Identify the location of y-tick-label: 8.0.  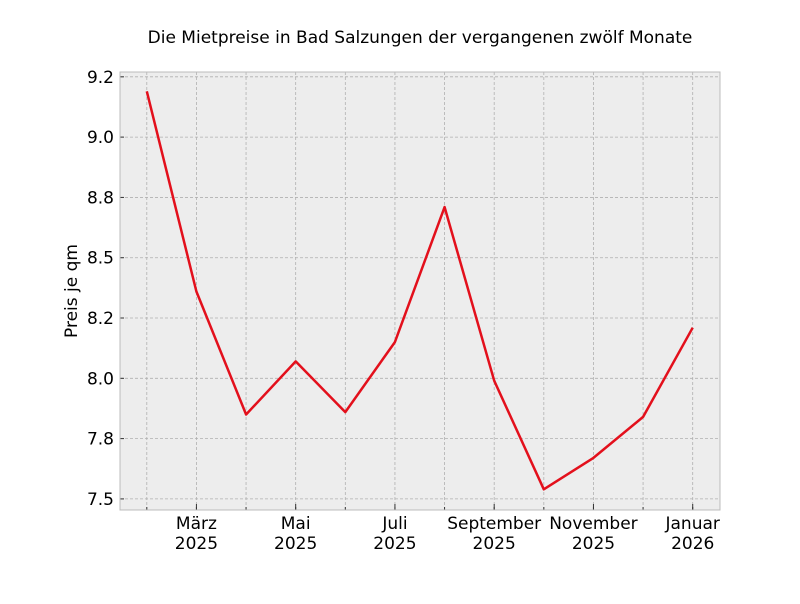
(100, 379).